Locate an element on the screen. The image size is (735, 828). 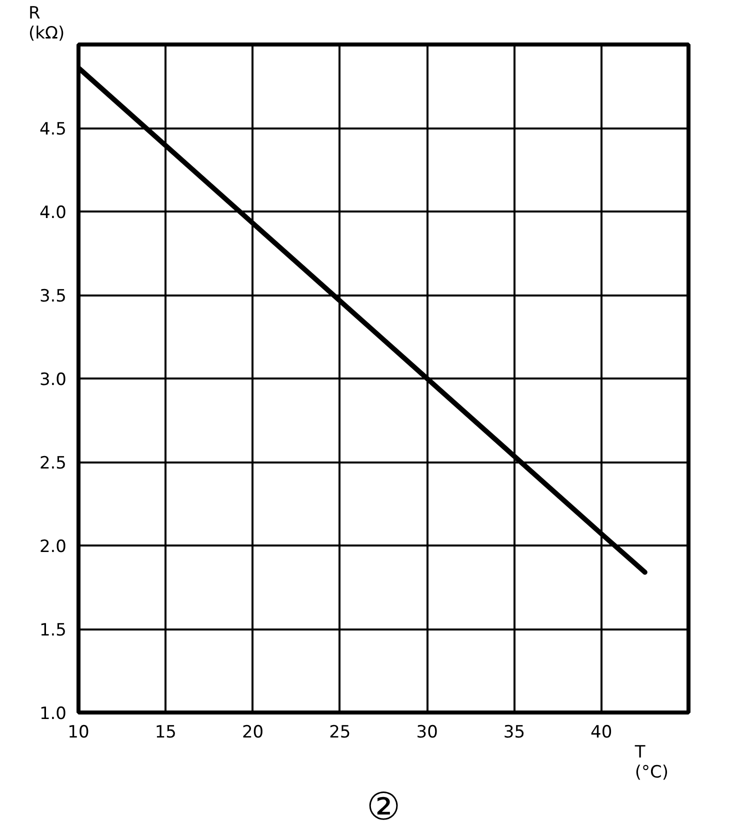
x-tick-label: 15 is located at coordinates (165, 732).